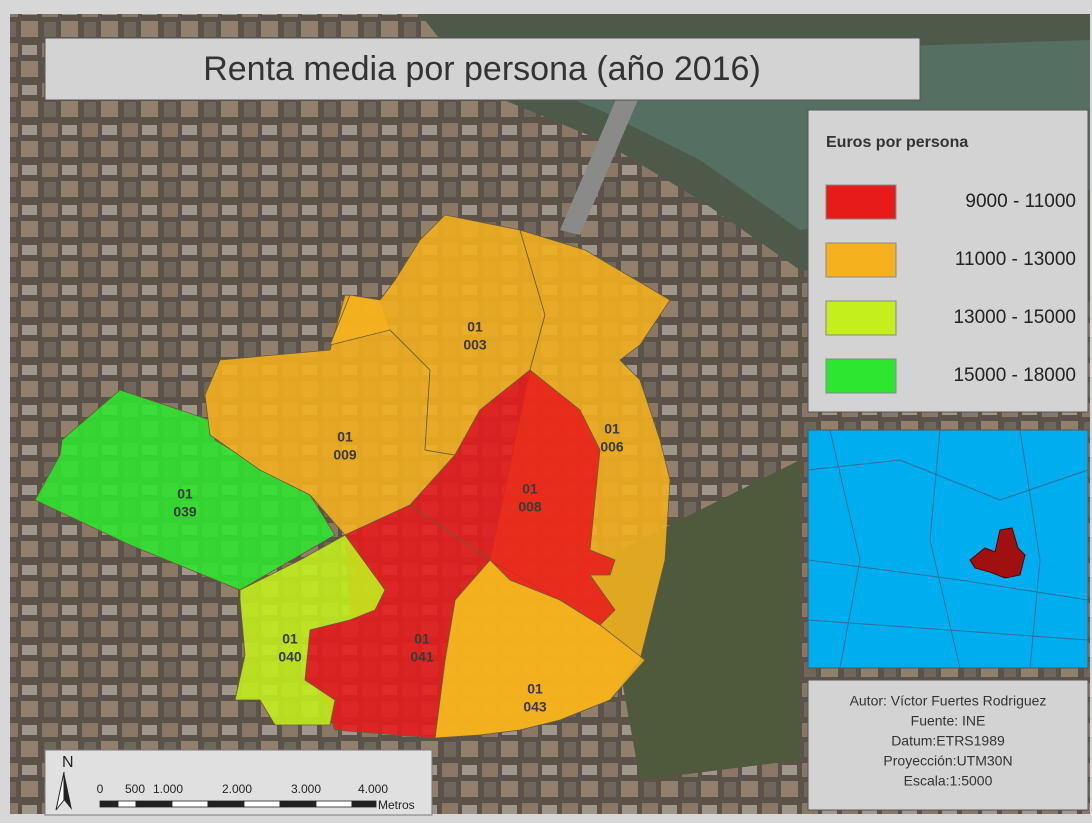 The image size is (1092, 828). I want to click on north-label: N, so click(68, 762).